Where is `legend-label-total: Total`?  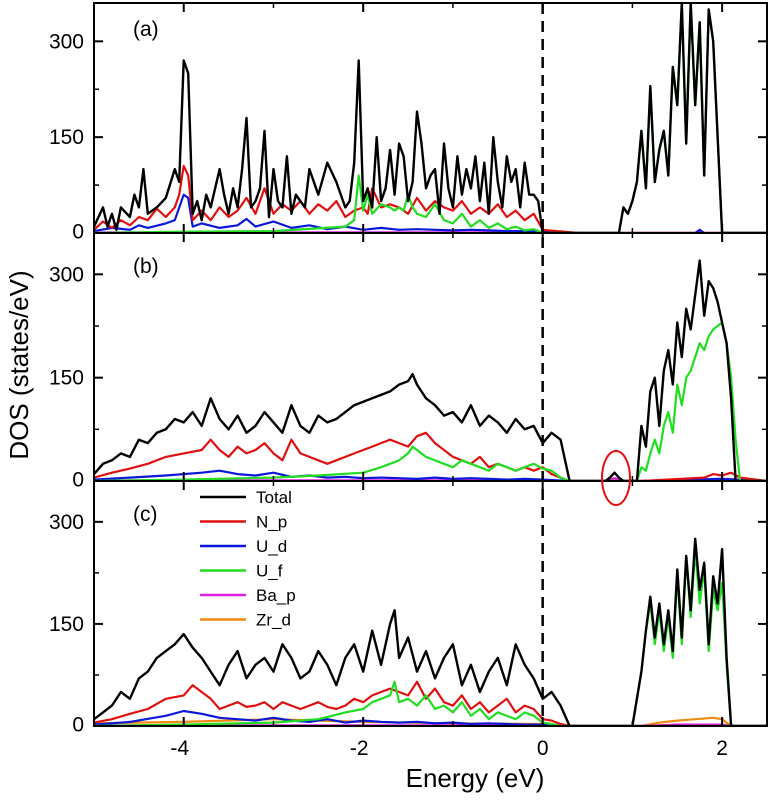
legend-label-total: Total is located at coordinates (274, 497).